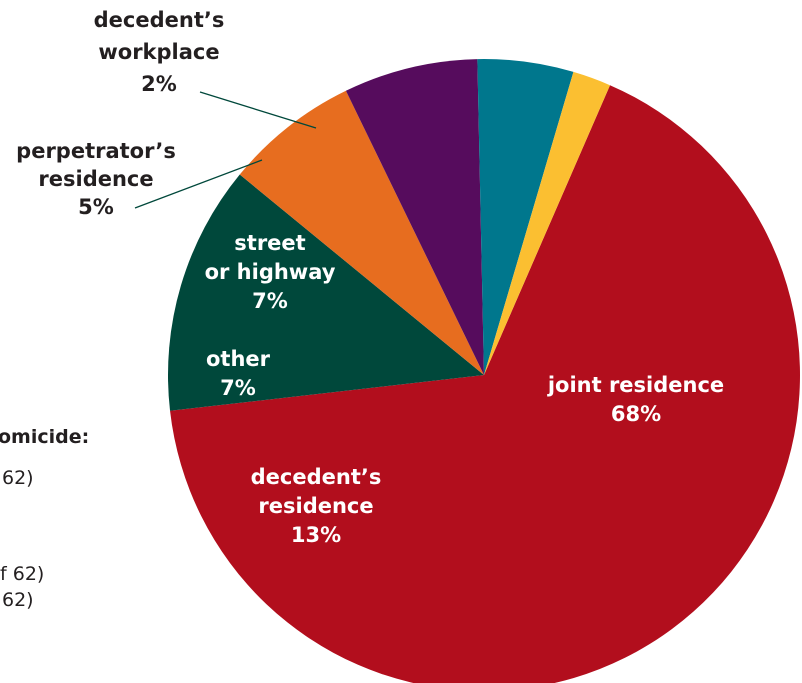 The width and height of the screenshot is (802, 683). Describe the element at coordinates (316, 535) in the screenshot. I see `slice-label-line: 13%` at that location.